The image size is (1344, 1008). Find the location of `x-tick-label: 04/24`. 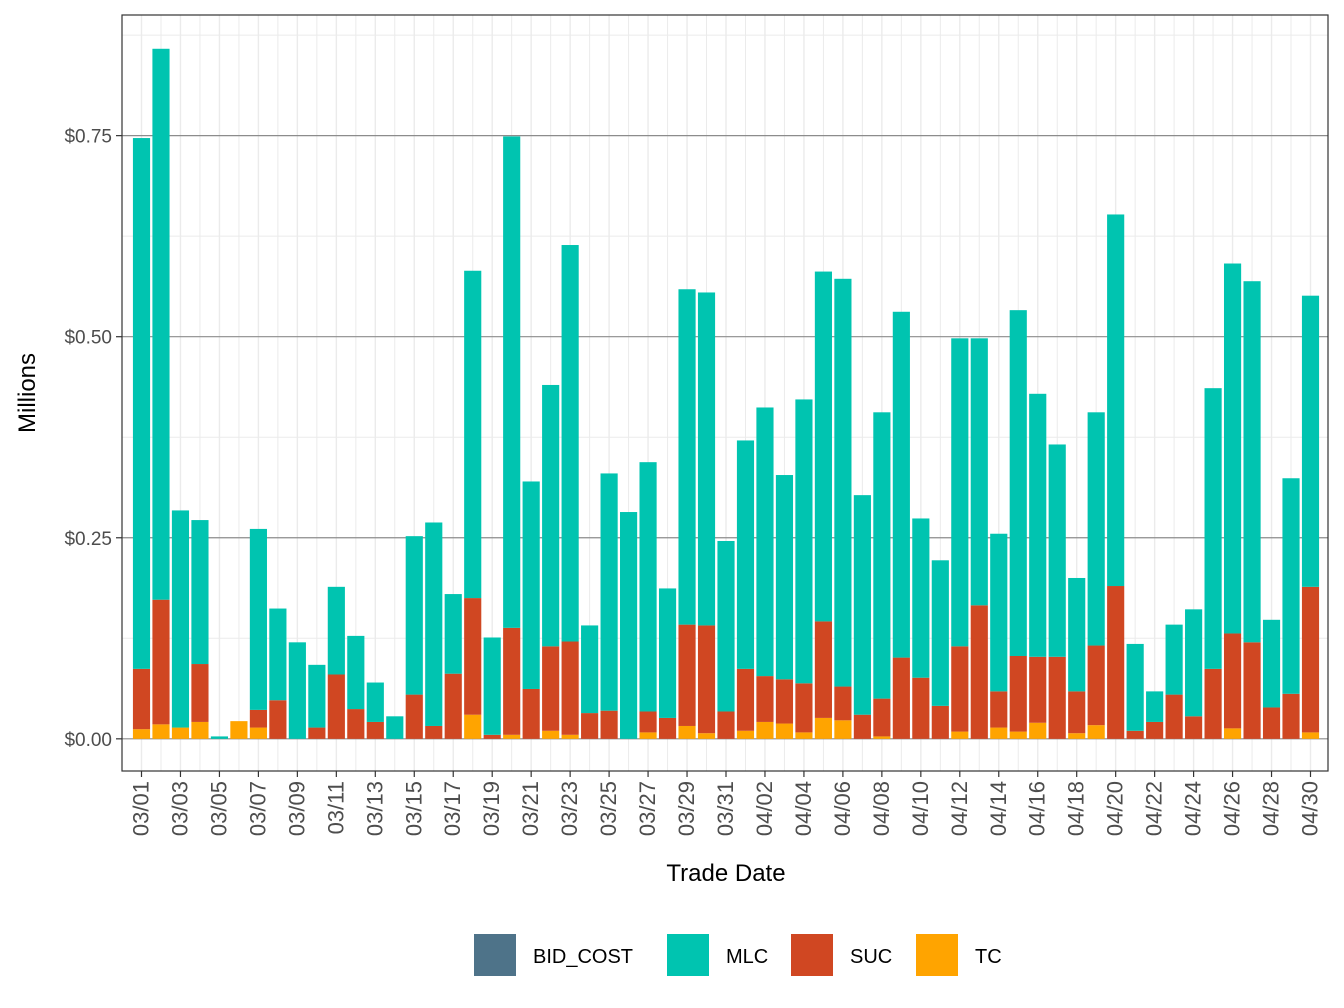

x-tick-label: 04/24 is located at coordinates (1193, 808).